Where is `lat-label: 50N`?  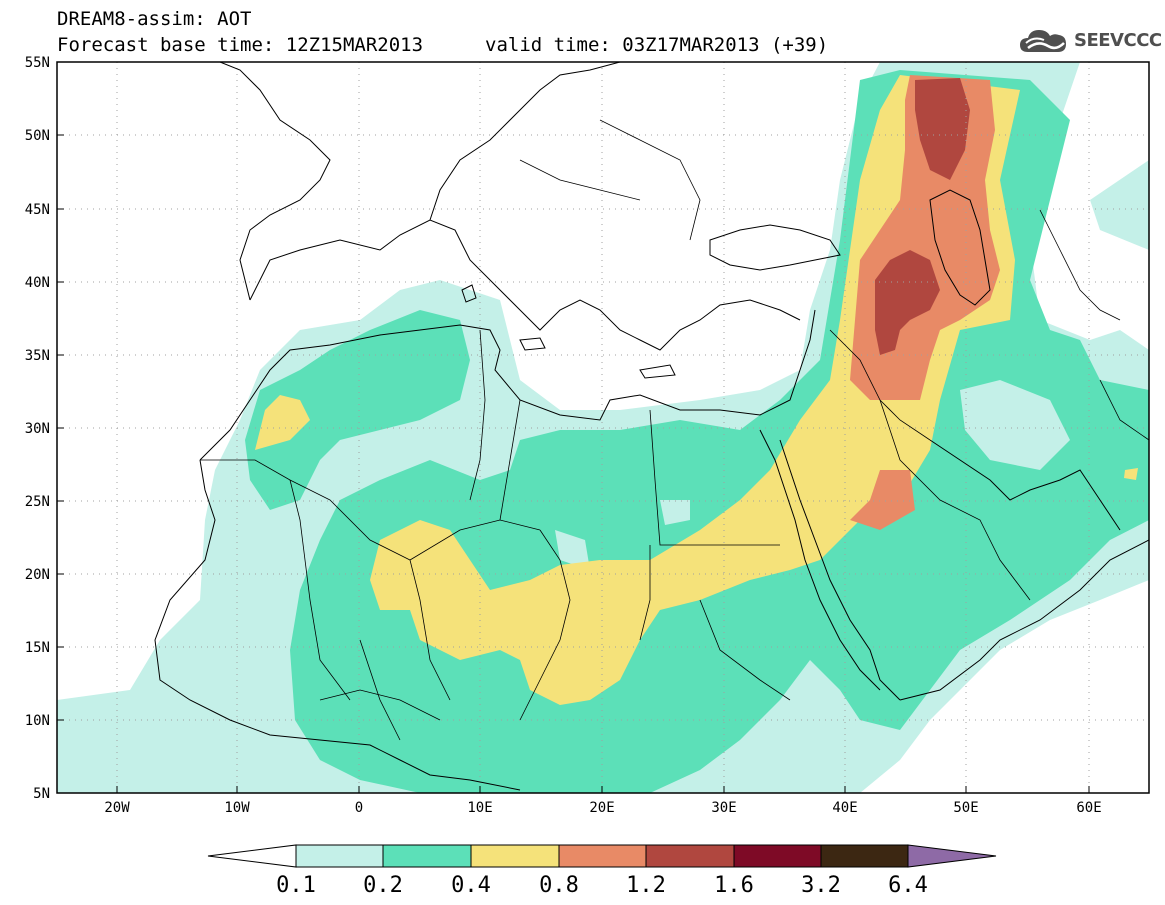
lat-label: 50N is located at coordinates (37, 136).